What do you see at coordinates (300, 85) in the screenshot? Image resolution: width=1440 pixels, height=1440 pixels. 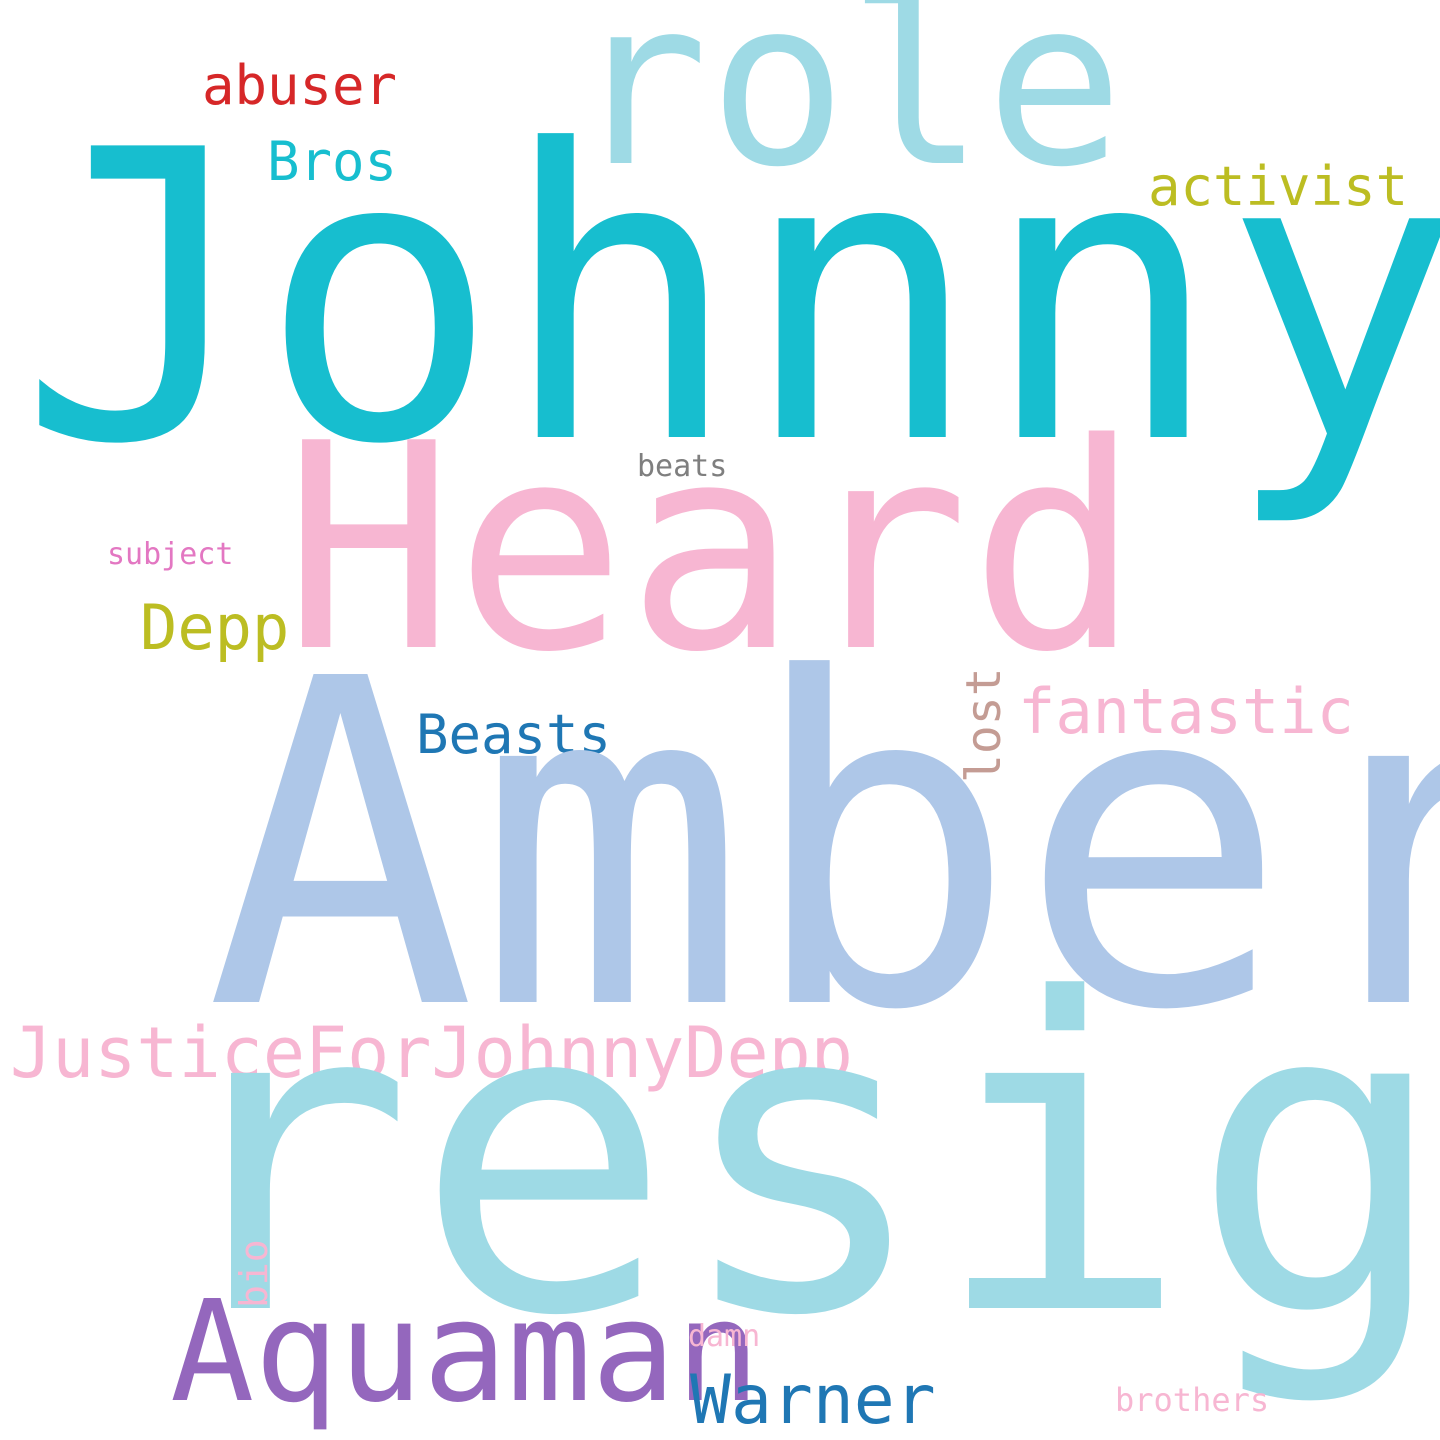 I see `word-abuser: abuser` at bounding box center [300, 85].